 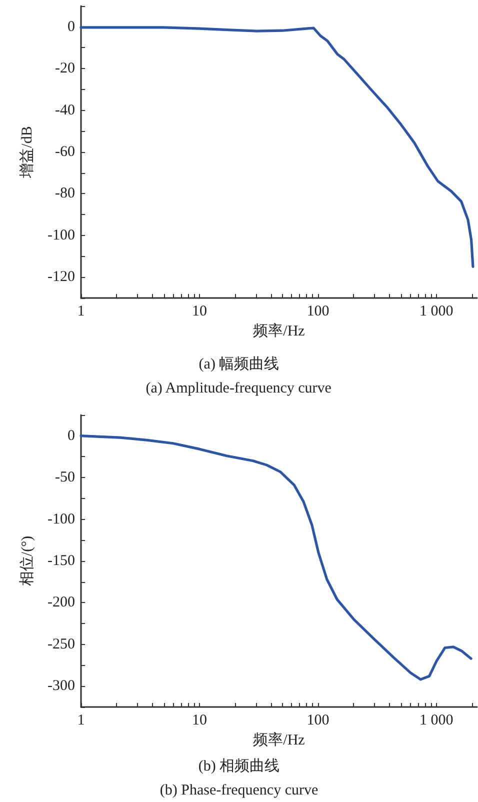 I want to click on y-tick-label: -20, so click(x=65, y=68).